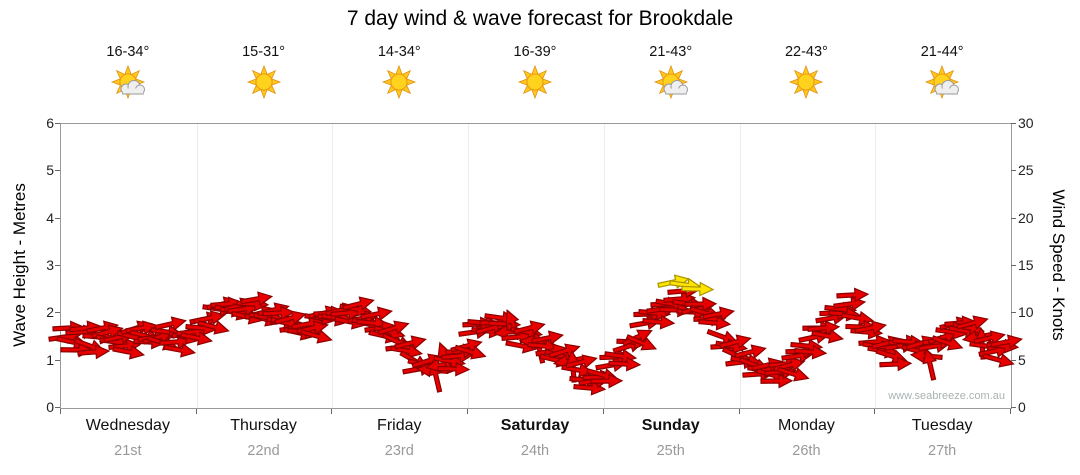 The image size is (1080, 475). What do you see at coordinates (50, 359) in the screenshot?
I see `y-tick-label-left: 1` at bounding box center [50, 359].